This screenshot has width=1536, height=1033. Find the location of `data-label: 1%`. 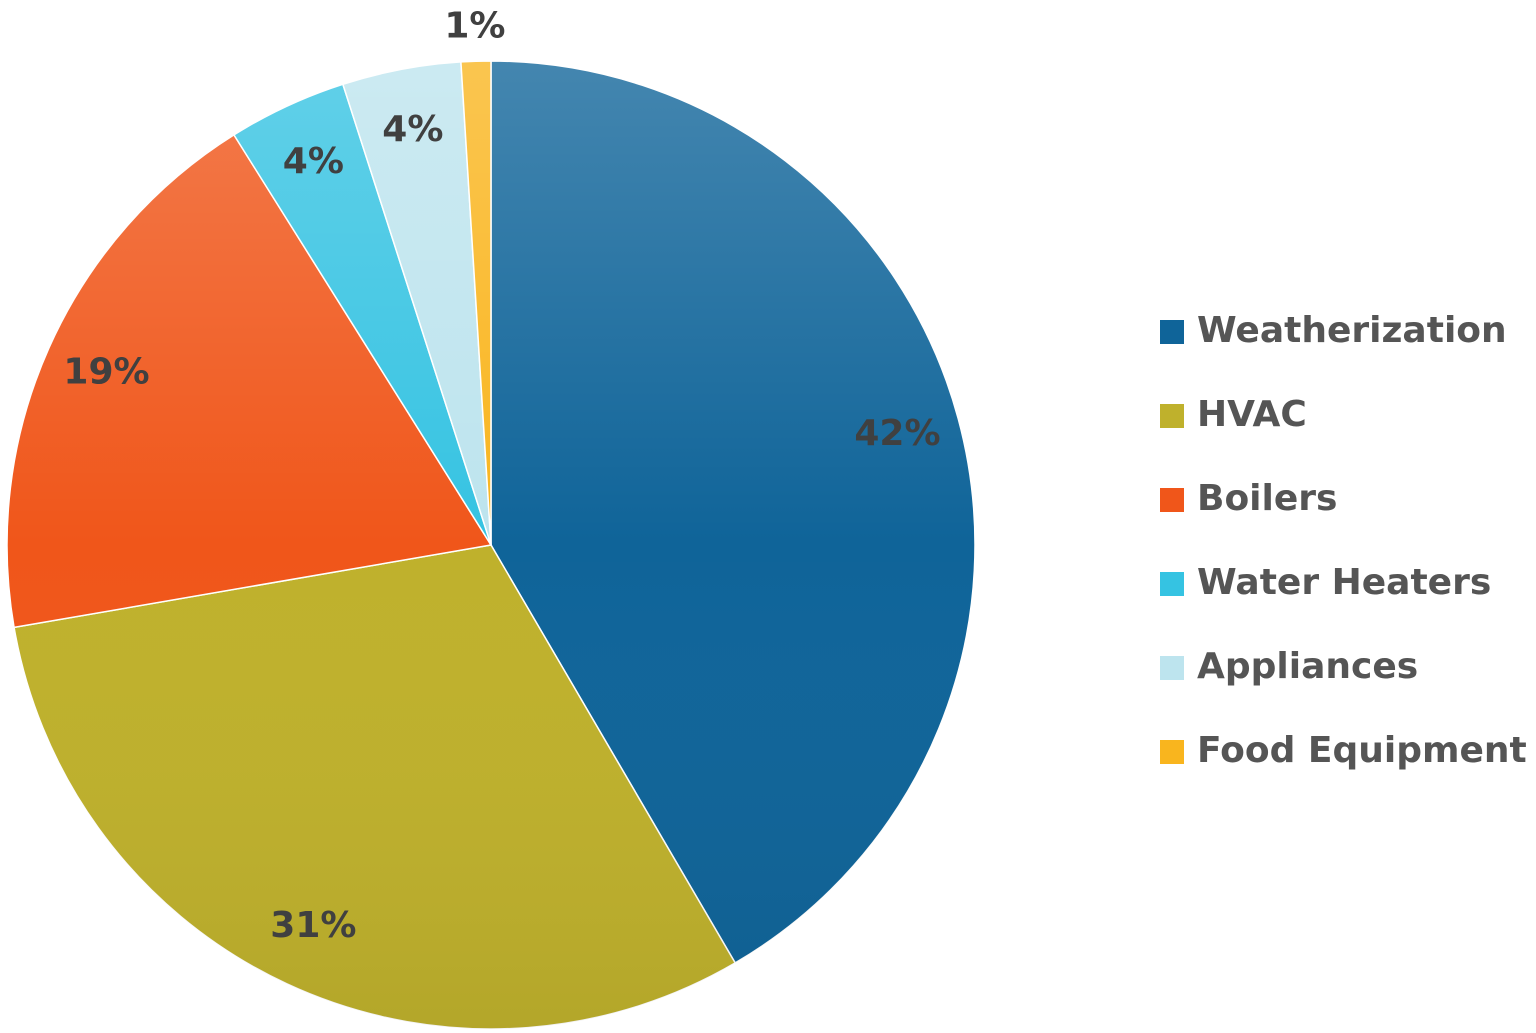

data-label: 1% is located at coordinates (474, 25).